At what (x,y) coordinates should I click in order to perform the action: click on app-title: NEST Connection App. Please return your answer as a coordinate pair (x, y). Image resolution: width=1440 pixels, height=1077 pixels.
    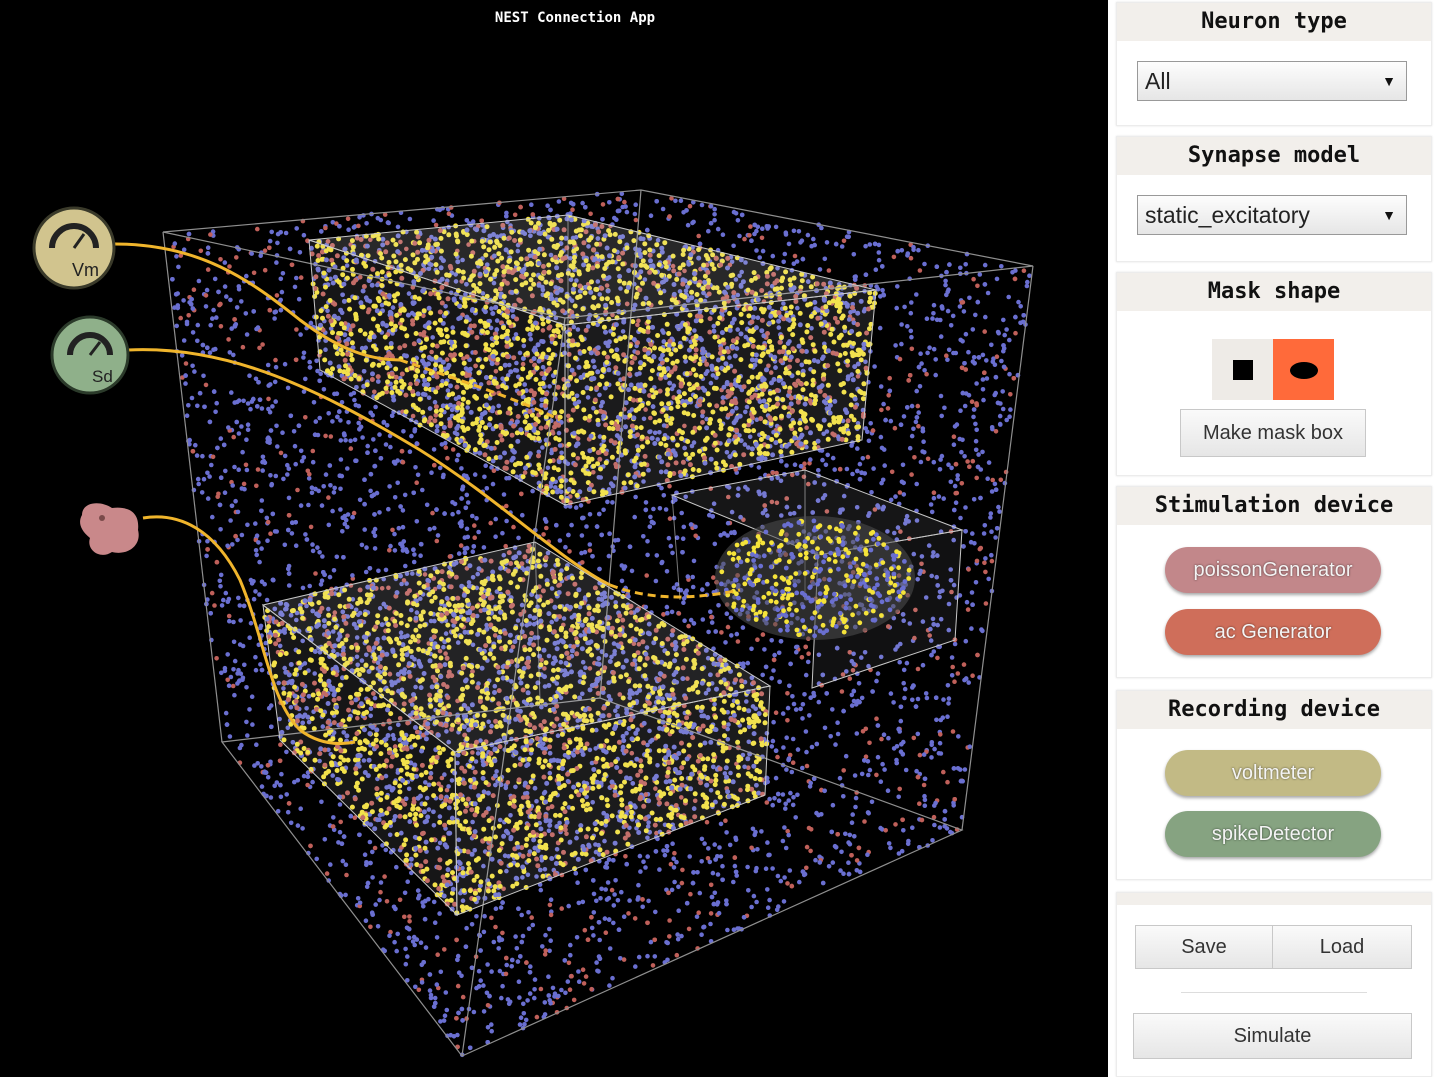
    Looking at the image, I should click on (575, 18).